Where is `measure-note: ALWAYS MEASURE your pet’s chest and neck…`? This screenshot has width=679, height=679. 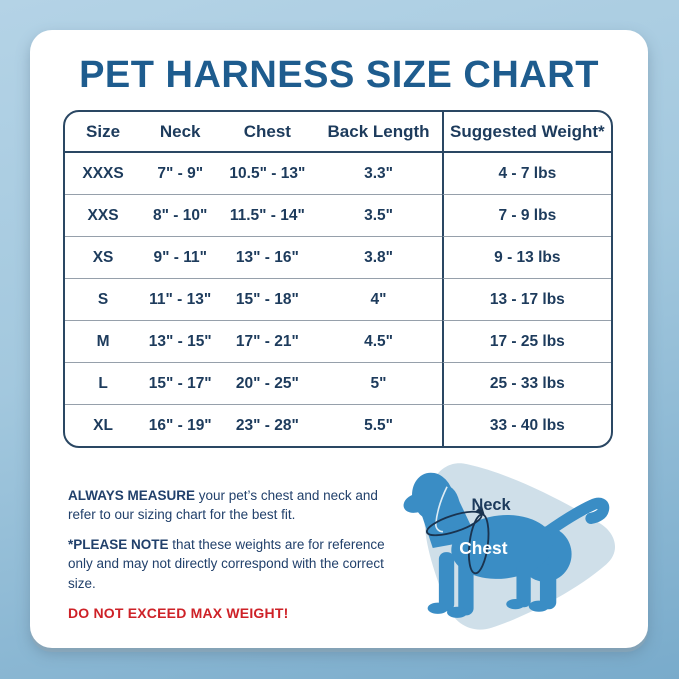 measure-note: ALWAYS MEASURE your pet’s chest and neck… is located at coordinates (228, 505).